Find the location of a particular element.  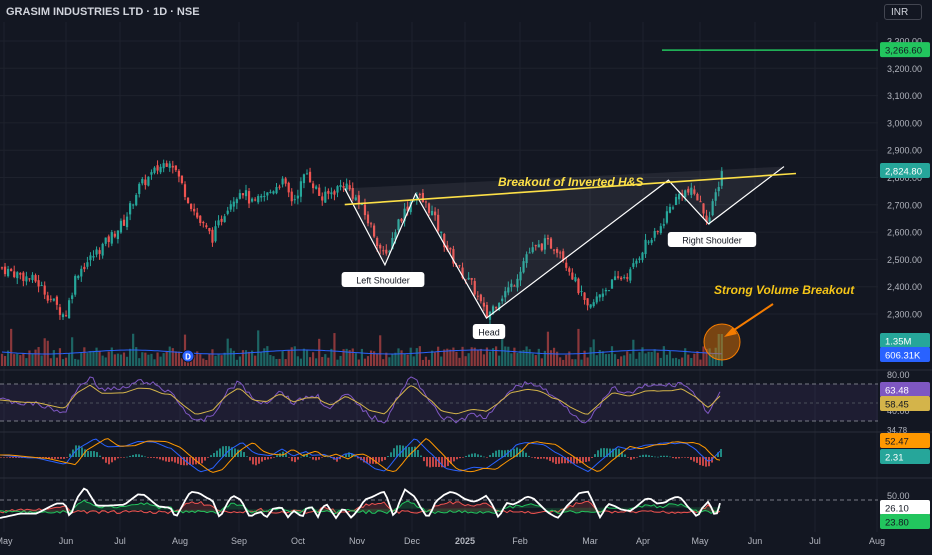

target-price-badge: 3,266.60 is located at coordinates (903, 51).